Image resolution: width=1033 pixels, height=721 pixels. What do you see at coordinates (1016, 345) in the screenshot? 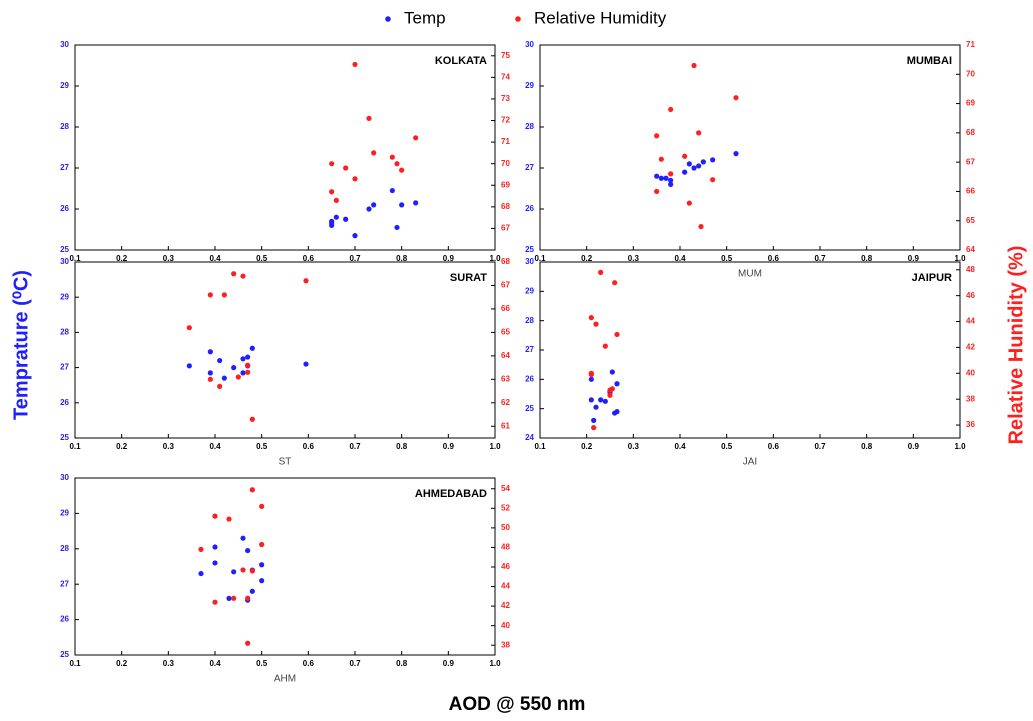
I see `y2-axis-title: Relative Hunidity (%)` at bounding box center [1016, 345].